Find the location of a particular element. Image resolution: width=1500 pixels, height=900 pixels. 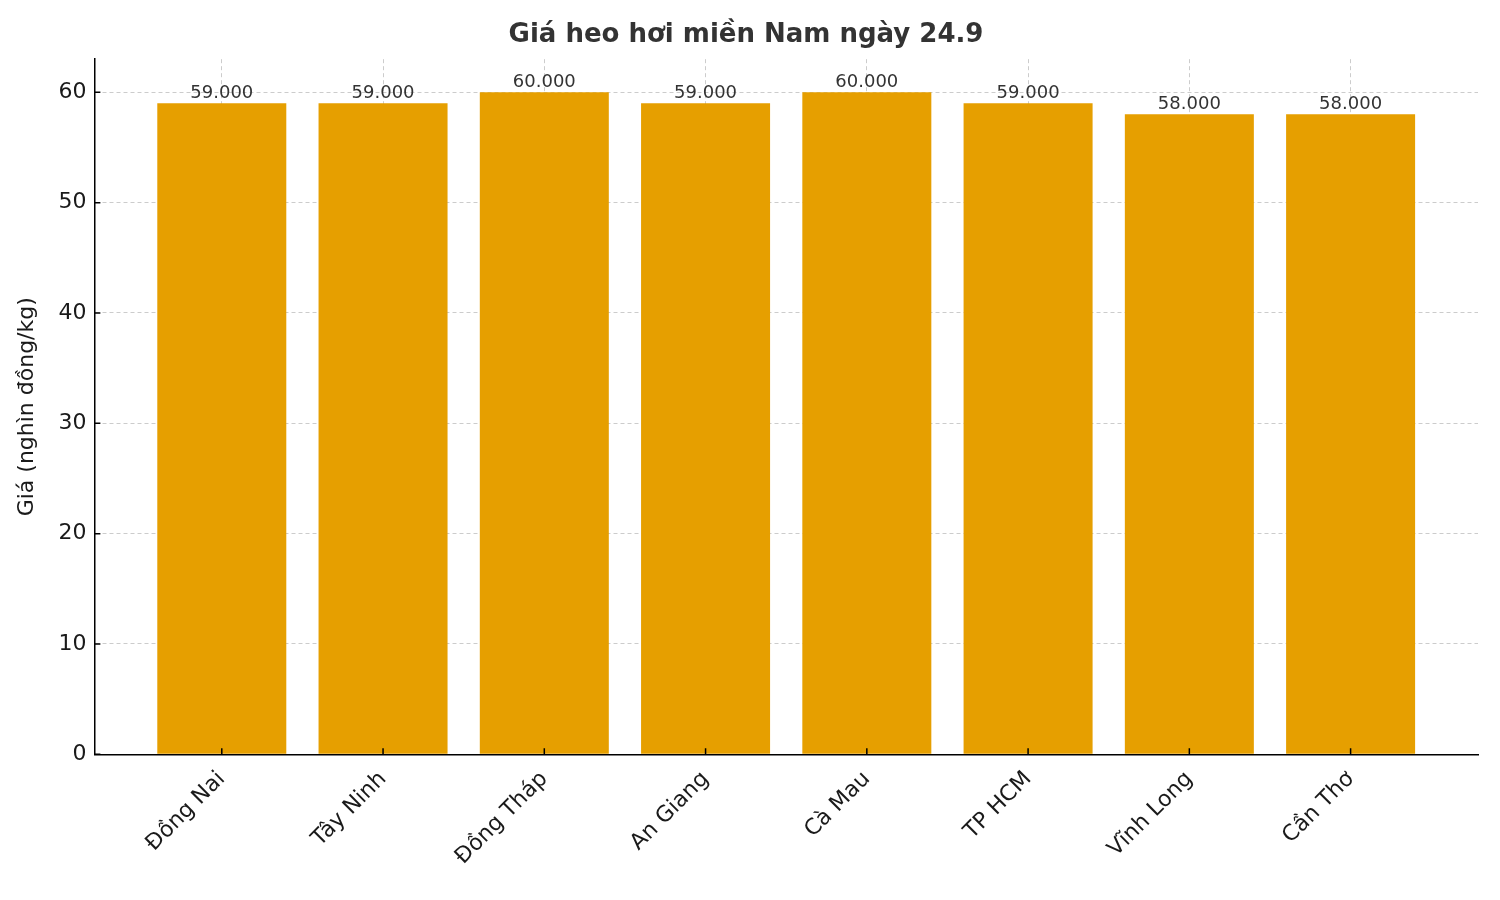

y-tick-label: 20 is located at coordinates (72, 532).